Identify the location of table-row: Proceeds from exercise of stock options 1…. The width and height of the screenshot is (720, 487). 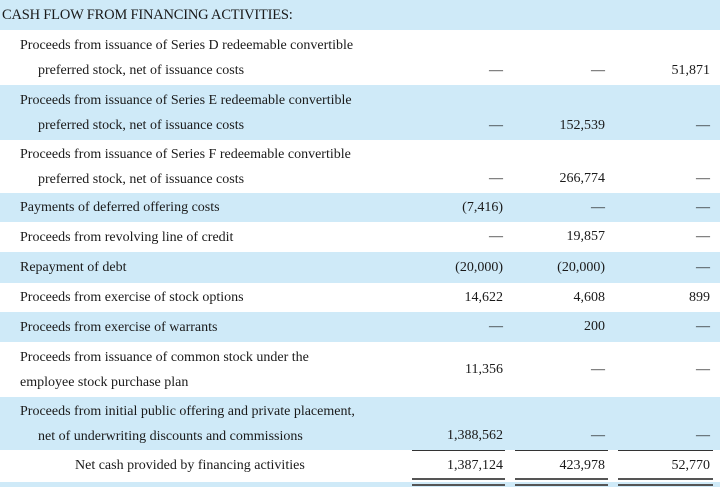
(360, 297).